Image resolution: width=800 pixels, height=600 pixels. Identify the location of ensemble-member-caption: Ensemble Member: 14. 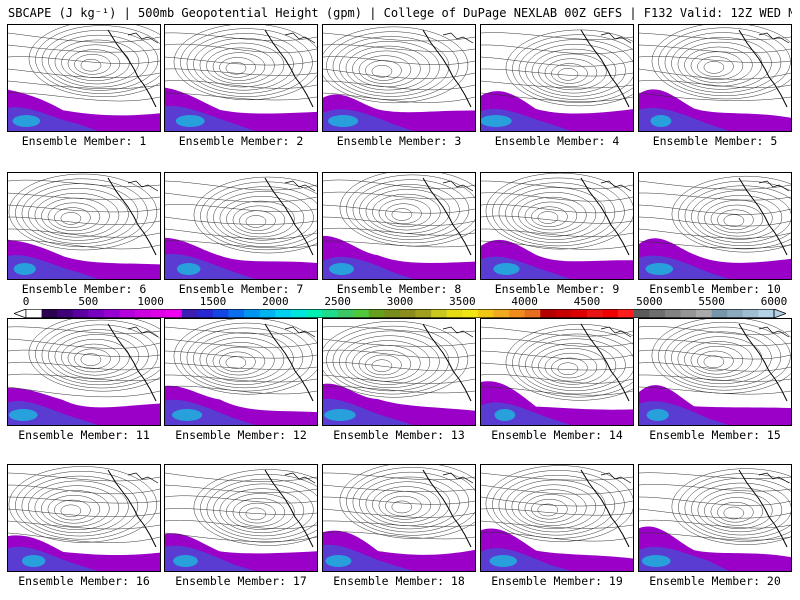
(557, 435).